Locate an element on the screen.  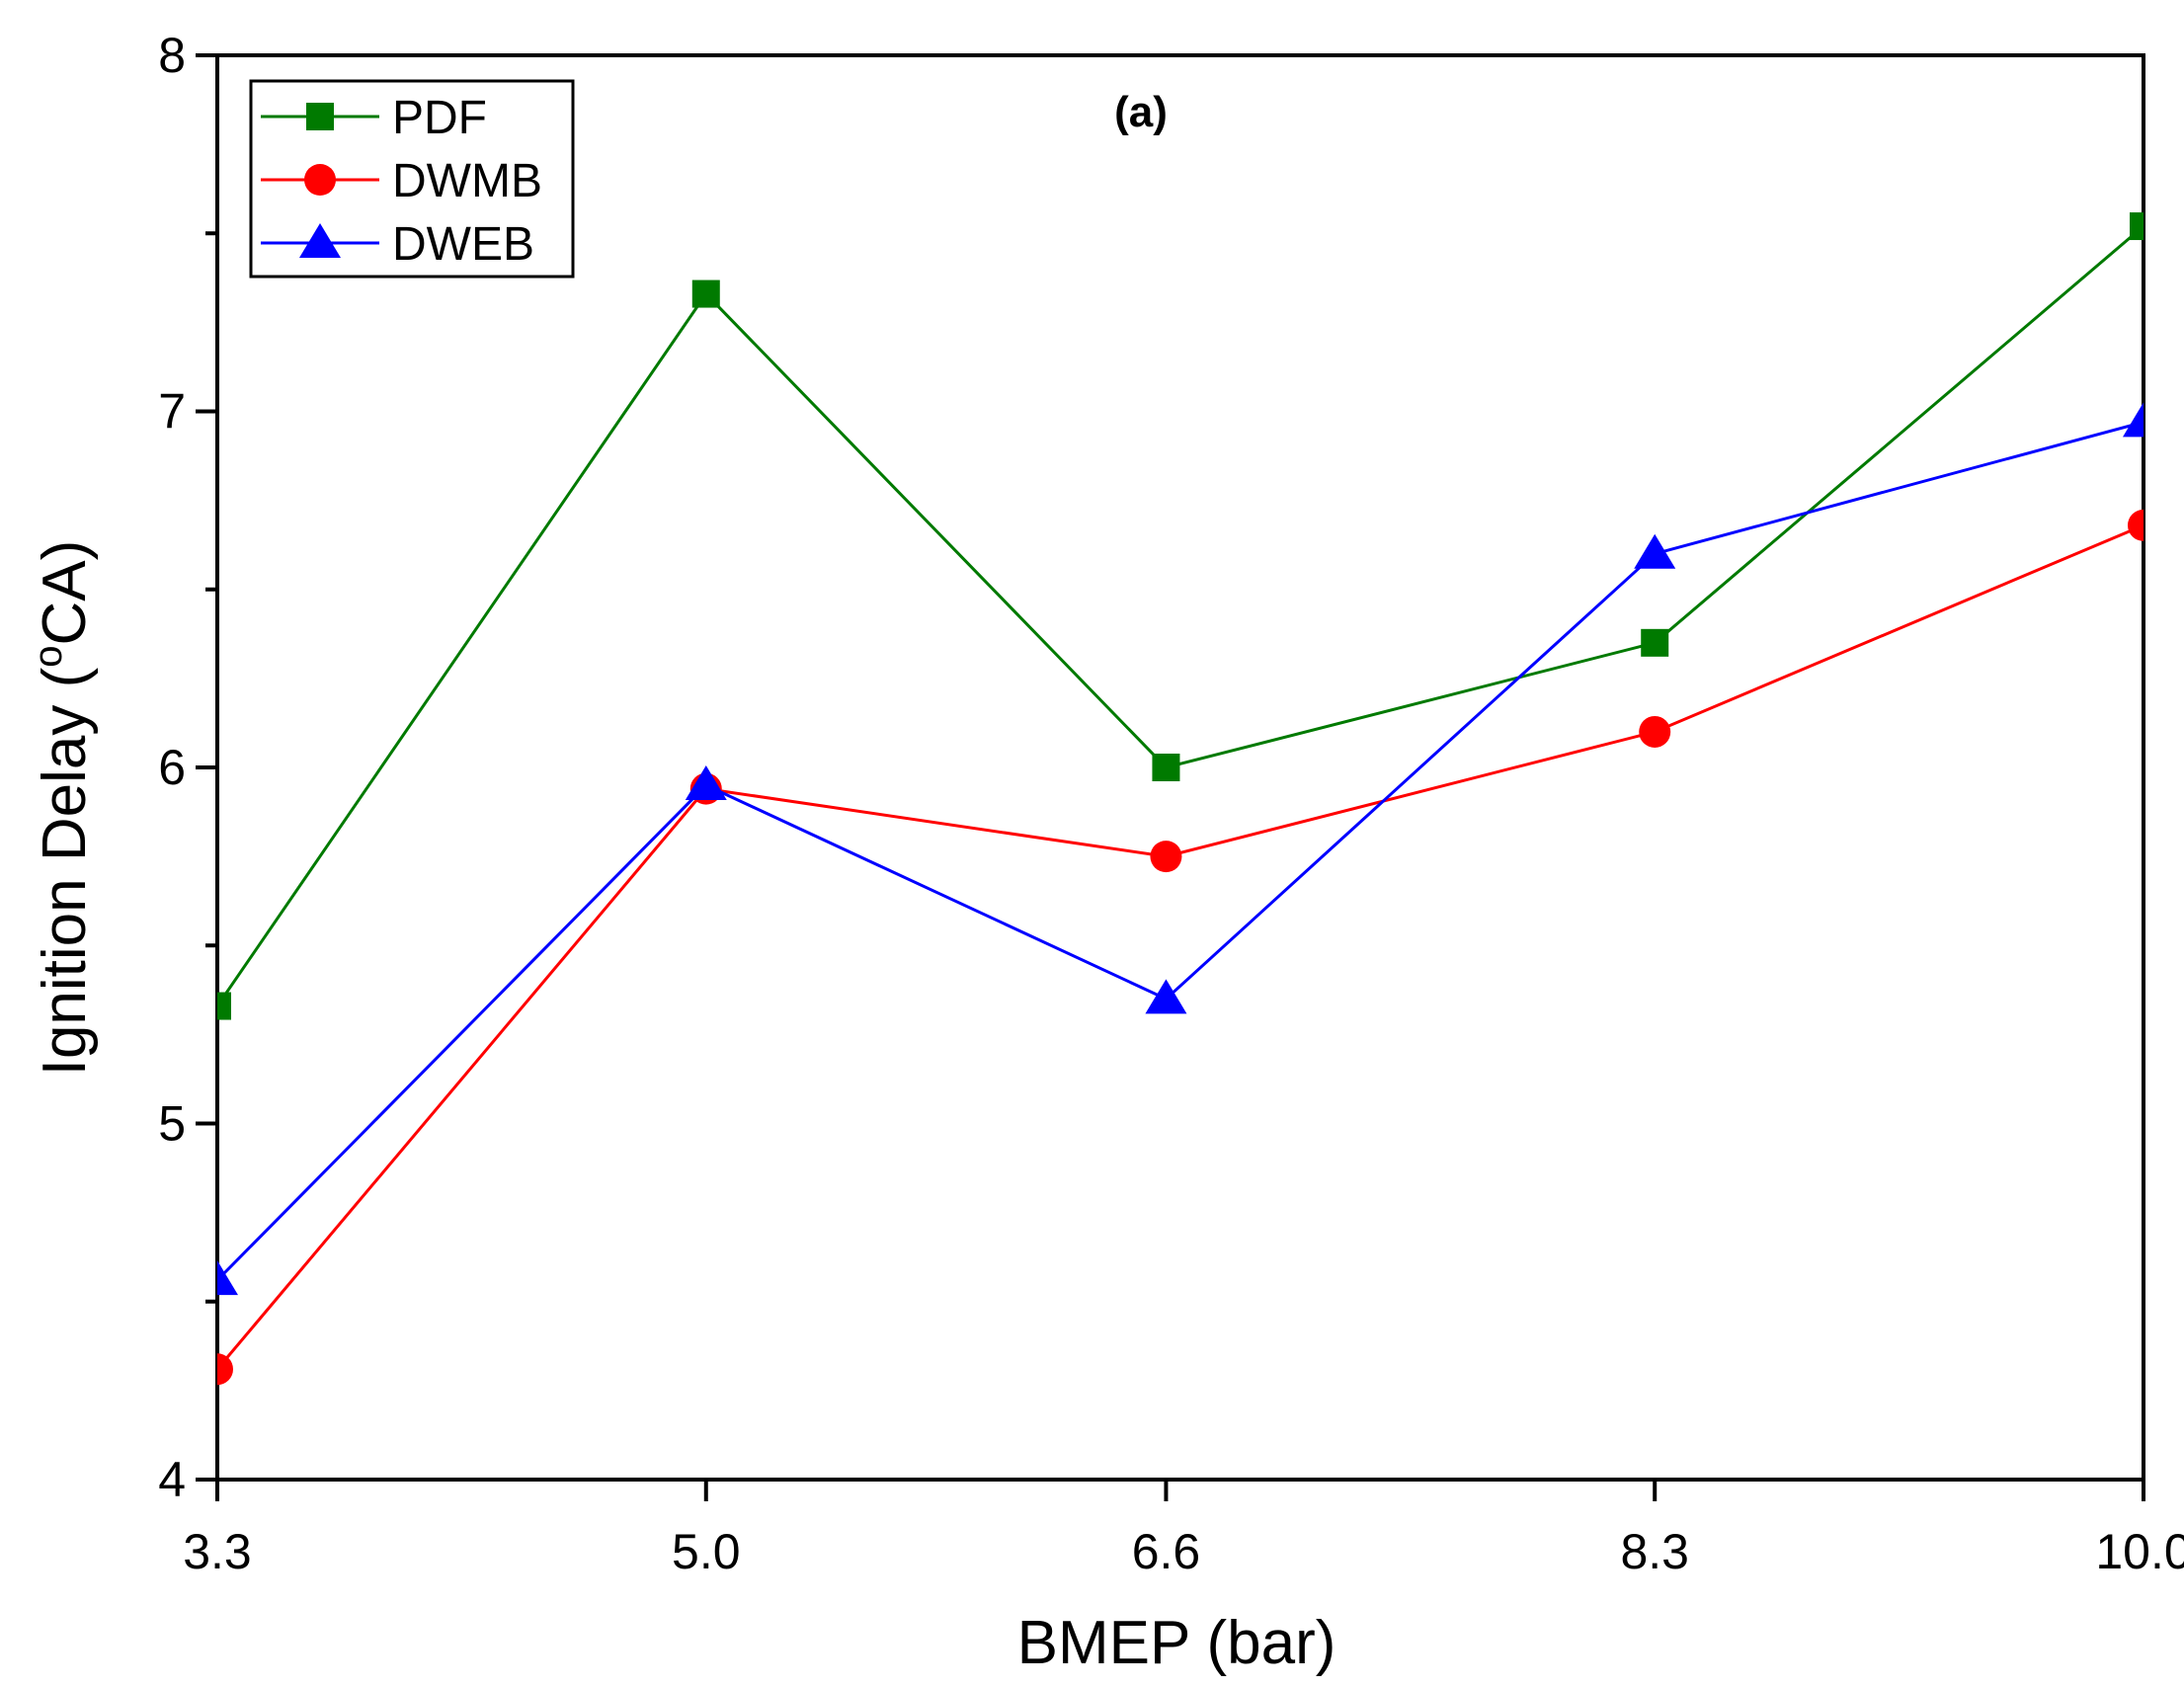
y-axis-title-superscript: o is located at coordinates (48, 656).